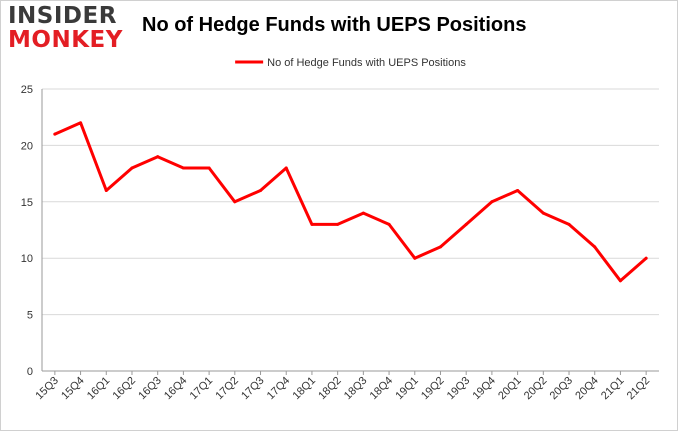  I want to click on x-tick-label: 21Q1, so click(613, 389).